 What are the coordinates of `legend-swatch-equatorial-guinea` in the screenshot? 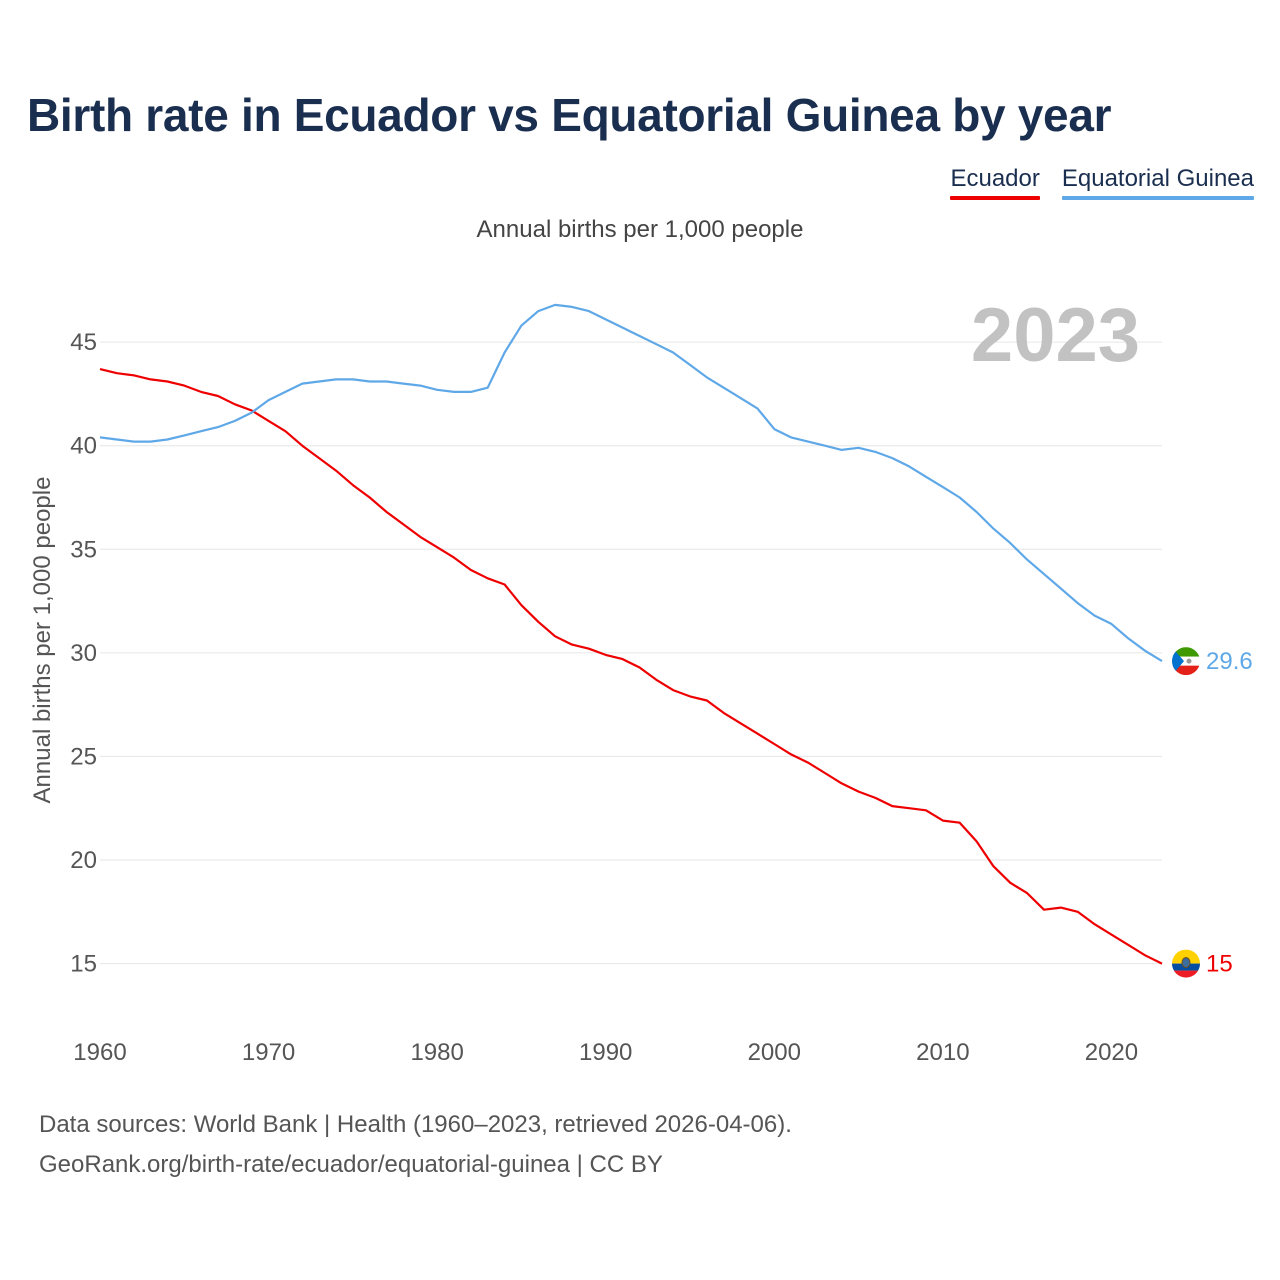 It's located at (1157, 198).